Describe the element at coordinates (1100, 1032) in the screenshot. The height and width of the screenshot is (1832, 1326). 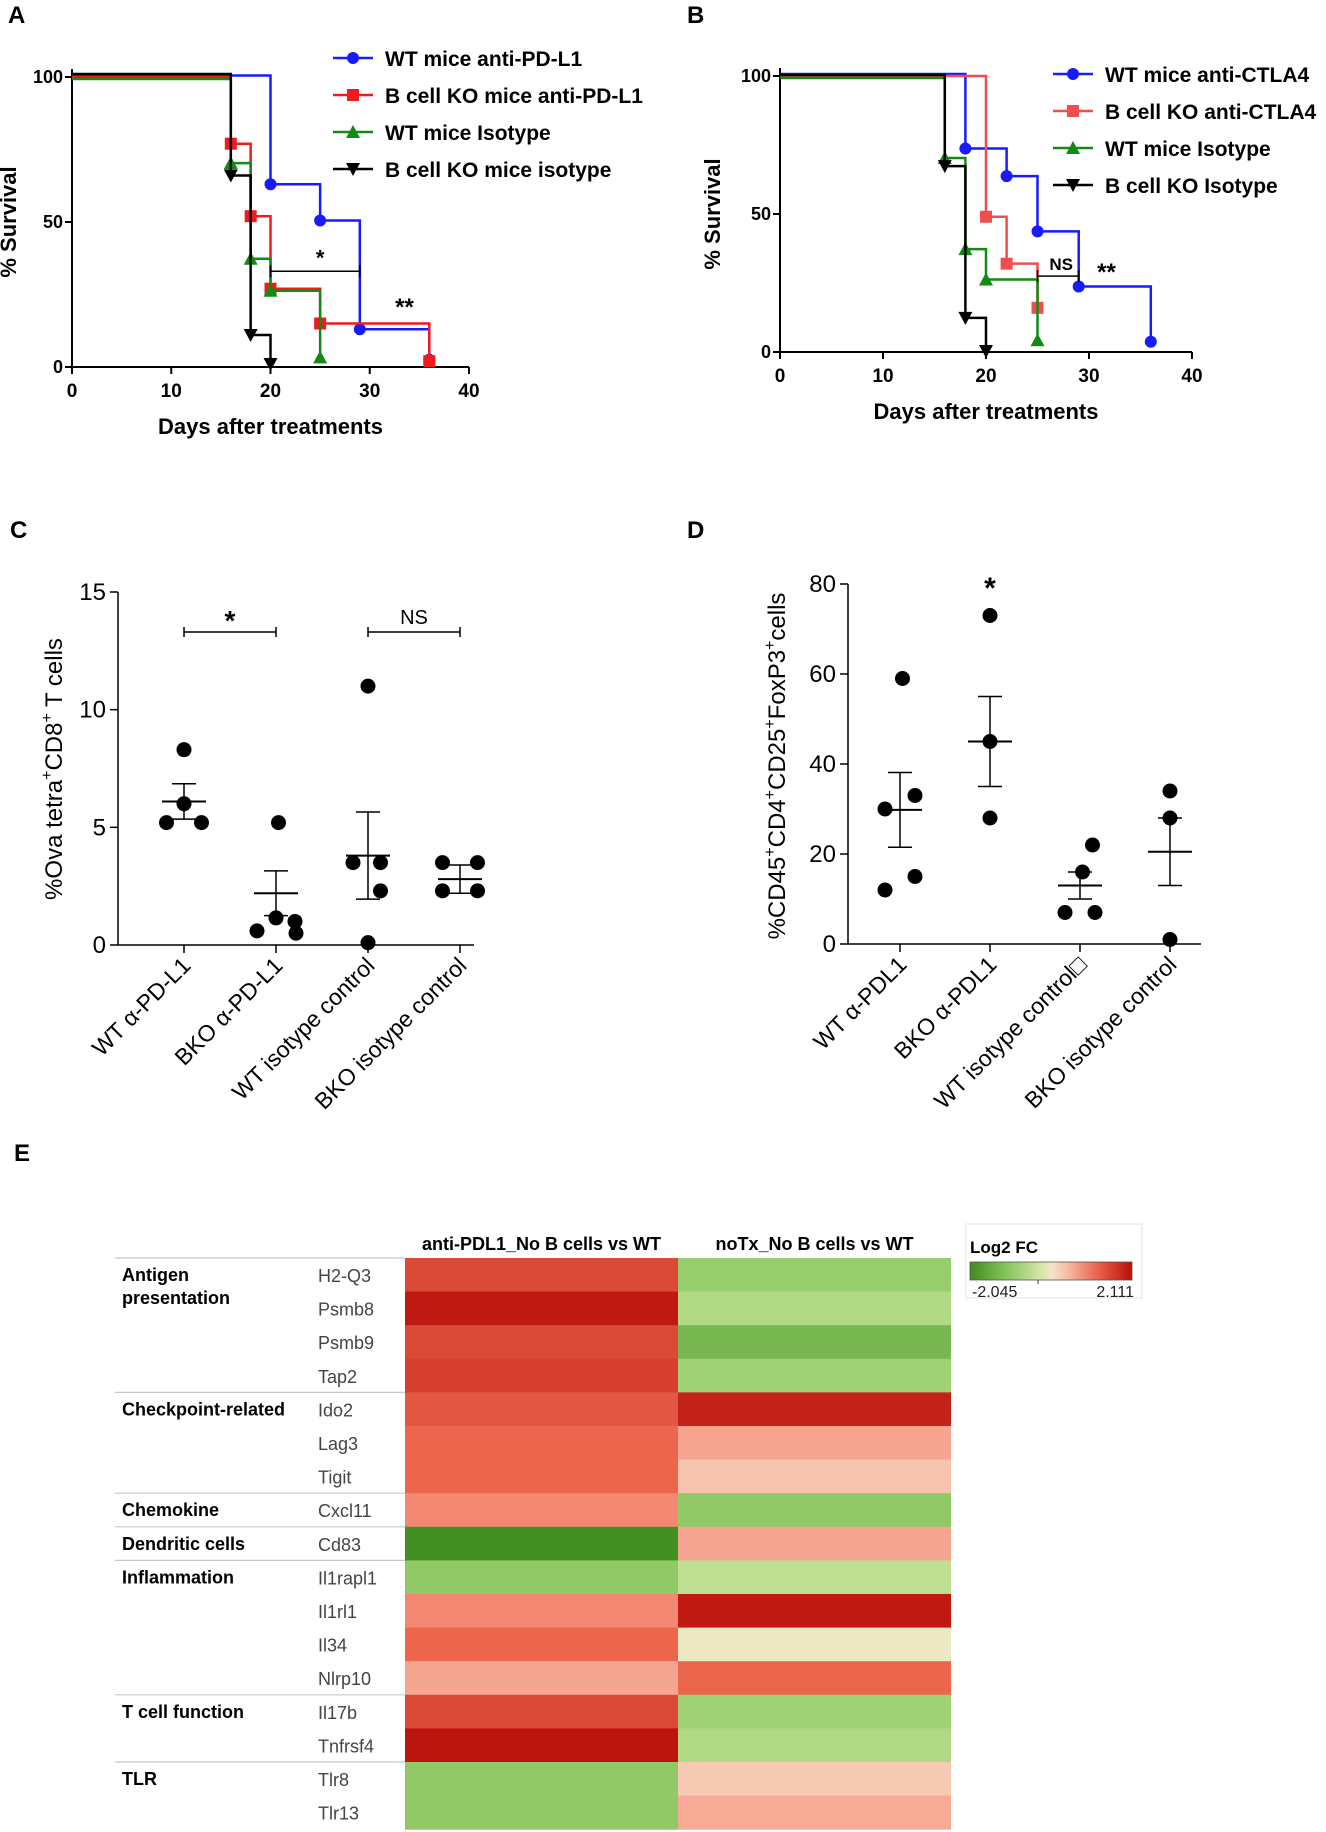
I see `x-tick-label: BKO isotype control` at that location.